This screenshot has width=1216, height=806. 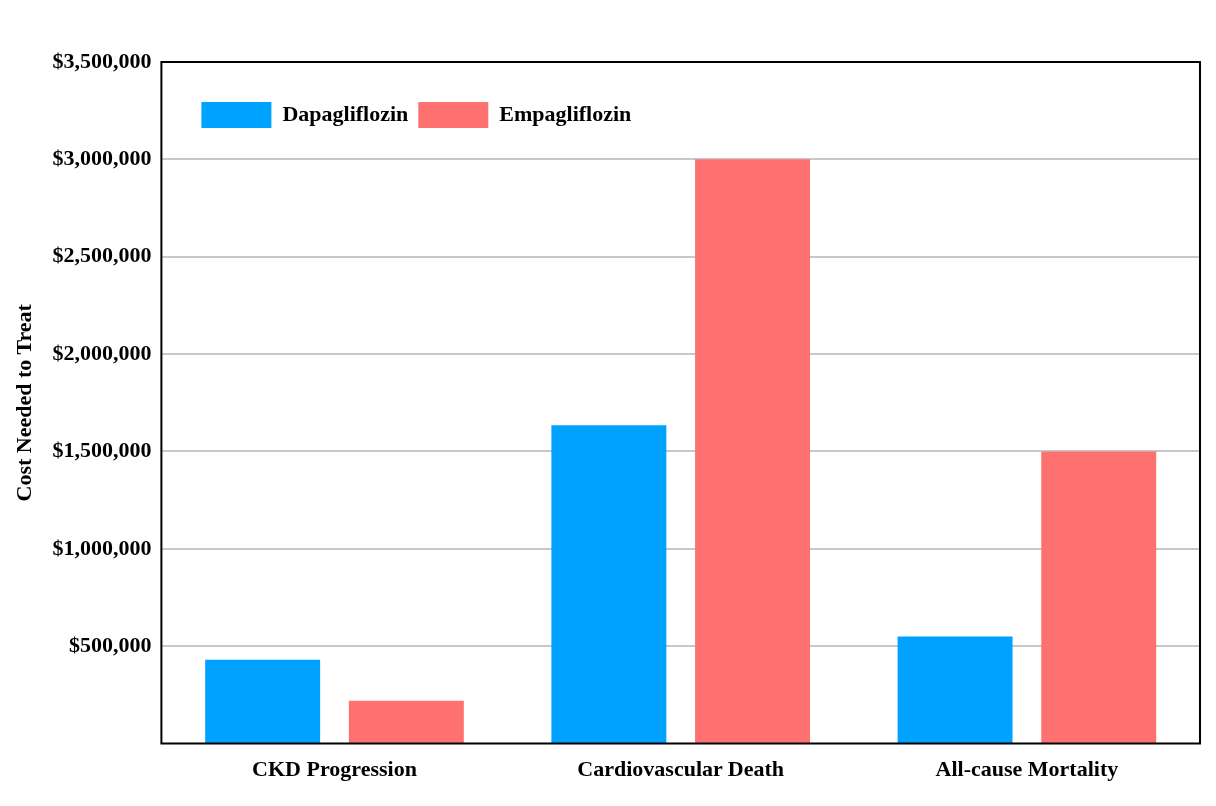 What do you see at coordinates (565, 113) in the screenshot?
I see `legend-label: Empagliflozin` at bounding box center [565, 113].